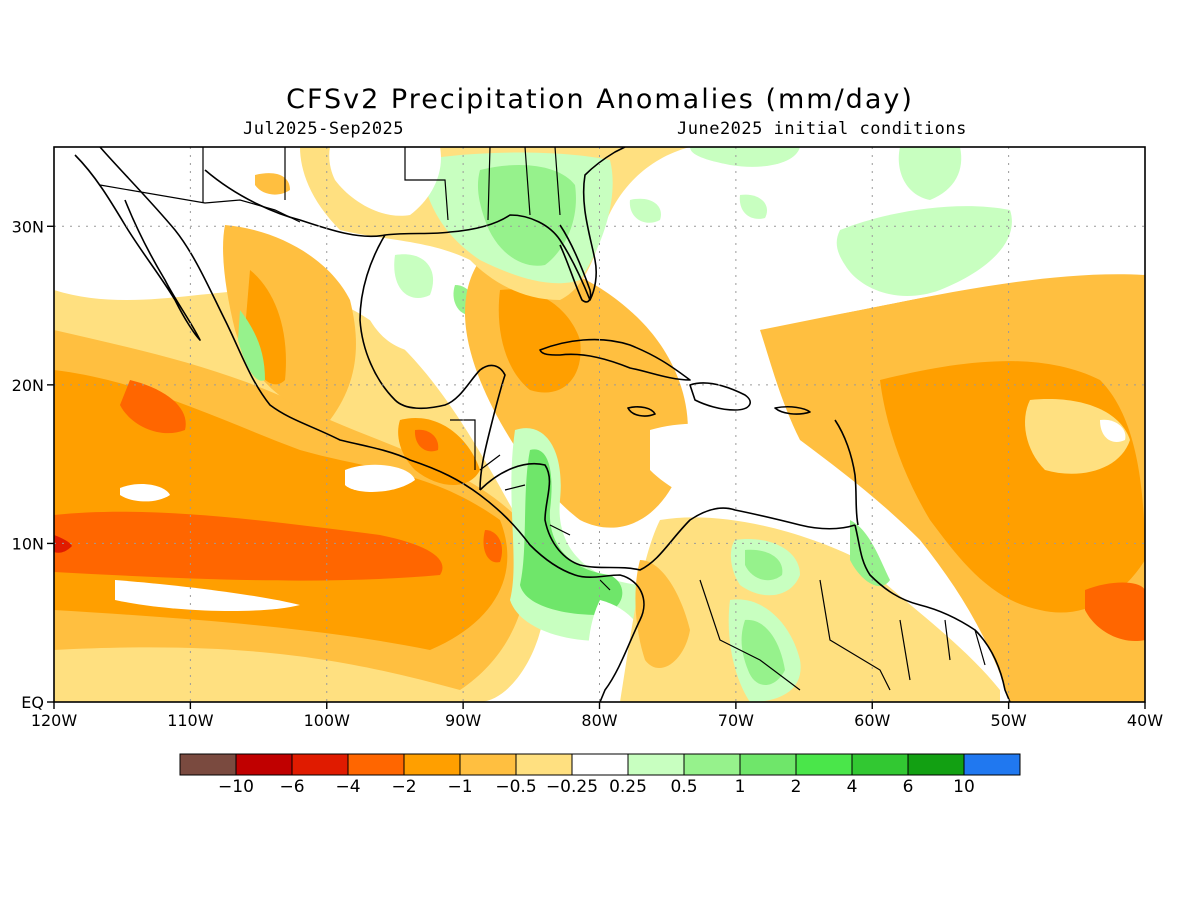 The image size is (1200, 900). Describe the element at coordinates (852, 787) in the screenshot. I see `colorbar-label: 4` at that location.